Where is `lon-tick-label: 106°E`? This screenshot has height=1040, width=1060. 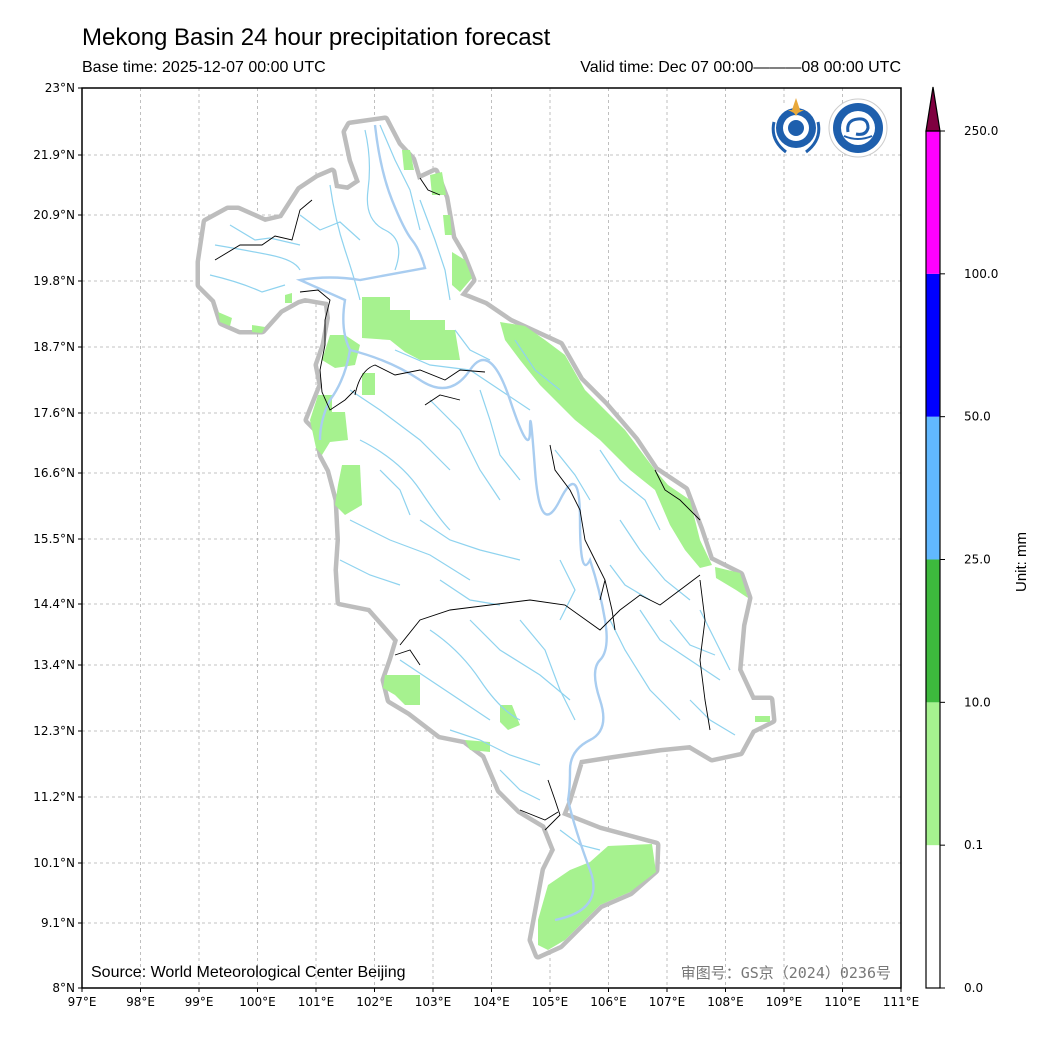
lon-tick-label: 106°E is located at coordinates (608, 1002).